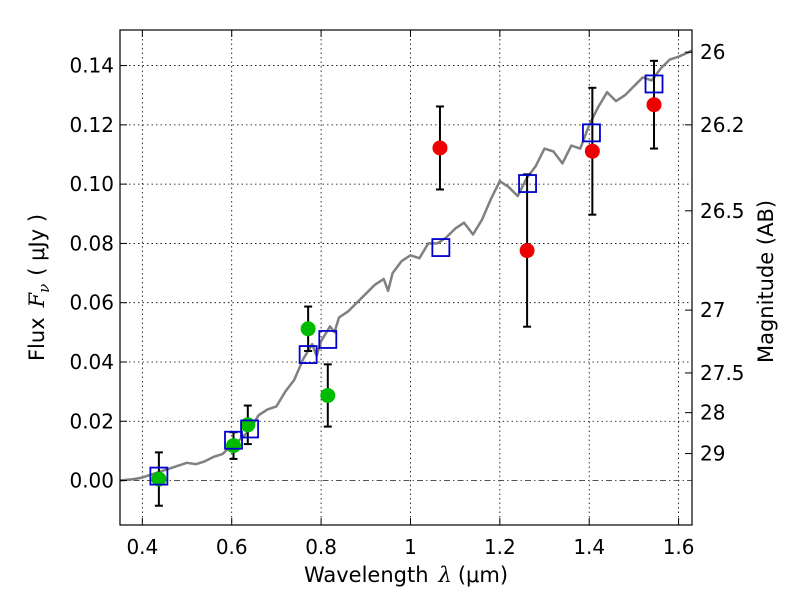 The height and width of the screenshot is (600, 800). What do you see at coordinates (91, 362) in the screenshot?
I see `y-tick-label: 0.04` at bounding box center [91, 362].